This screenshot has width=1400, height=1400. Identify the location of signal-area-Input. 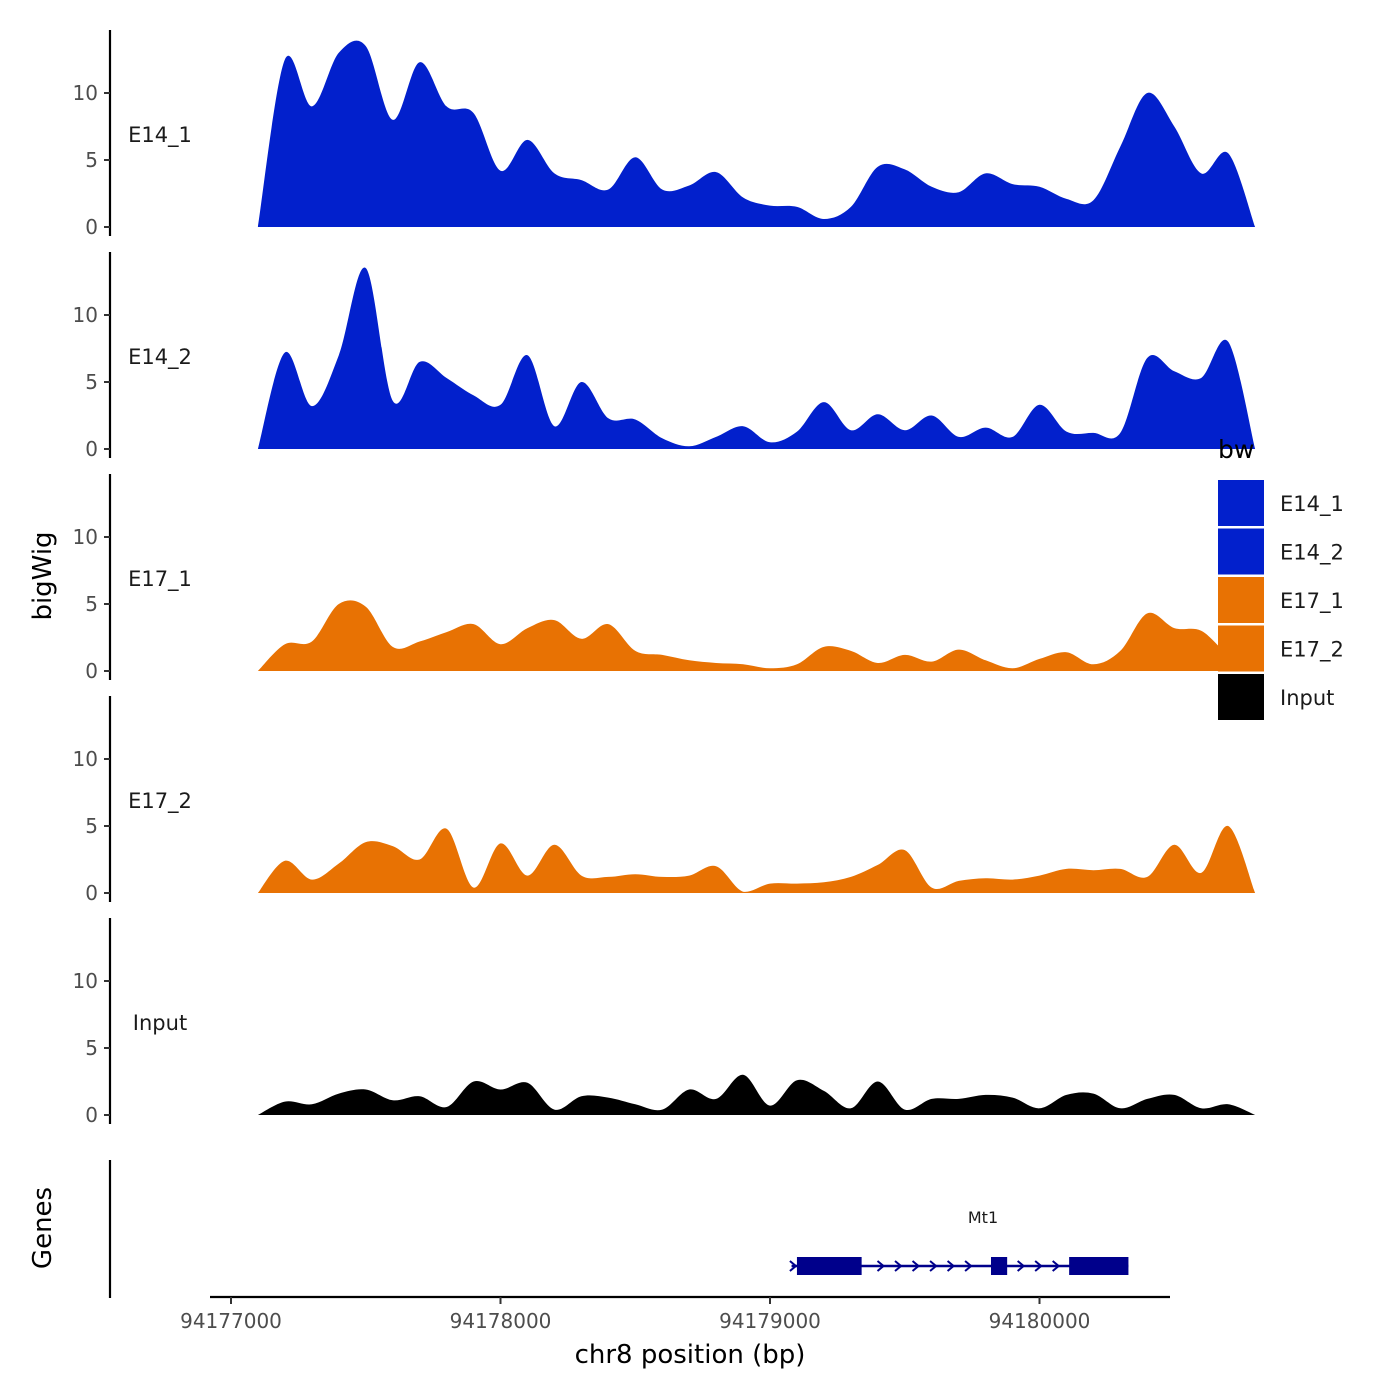
(756, 1094).